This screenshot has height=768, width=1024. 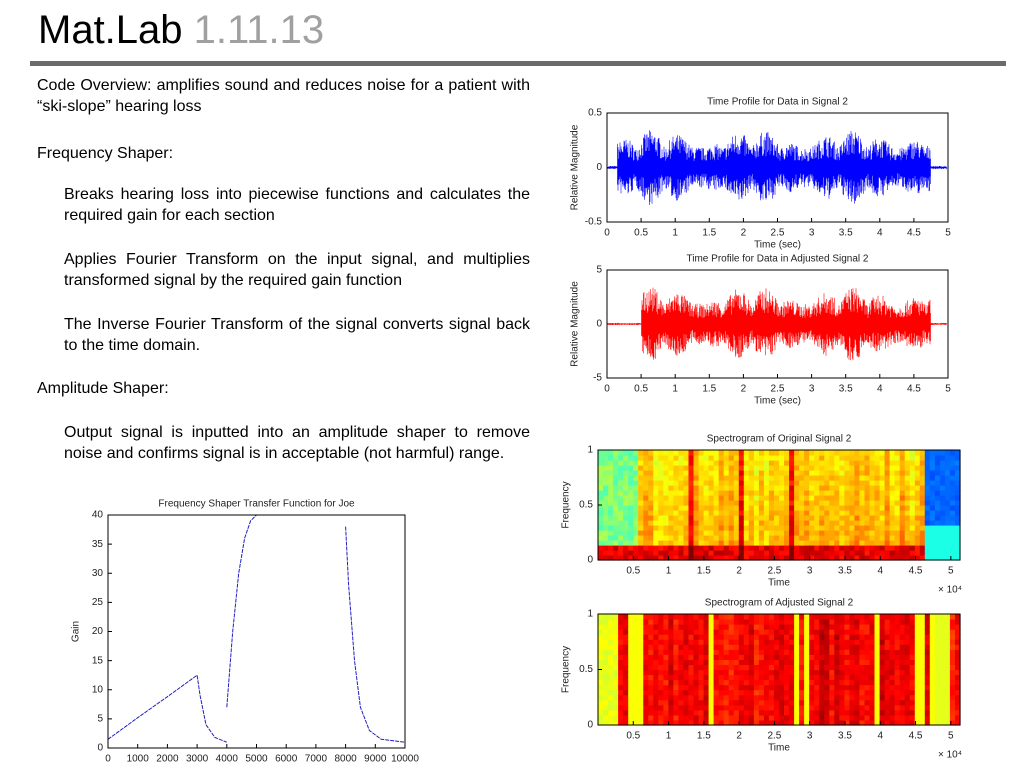 I want to click on x-tick-label: 4.5, so click(x=914, y=233).